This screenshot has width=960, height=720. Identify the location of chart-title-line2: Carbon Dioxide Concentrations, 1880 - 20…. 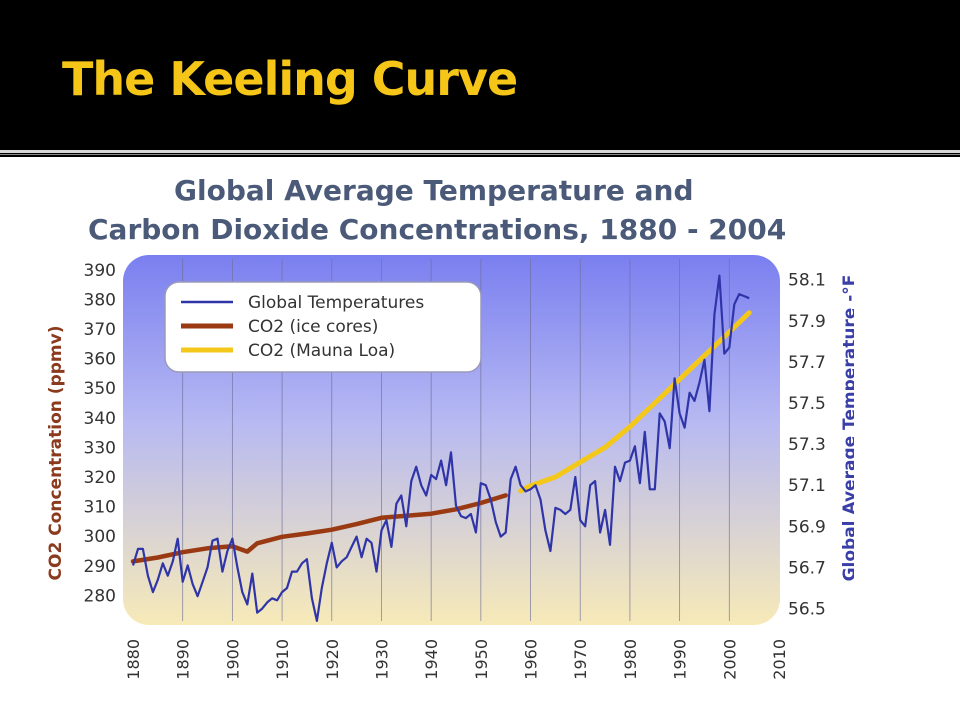
(437, 229).